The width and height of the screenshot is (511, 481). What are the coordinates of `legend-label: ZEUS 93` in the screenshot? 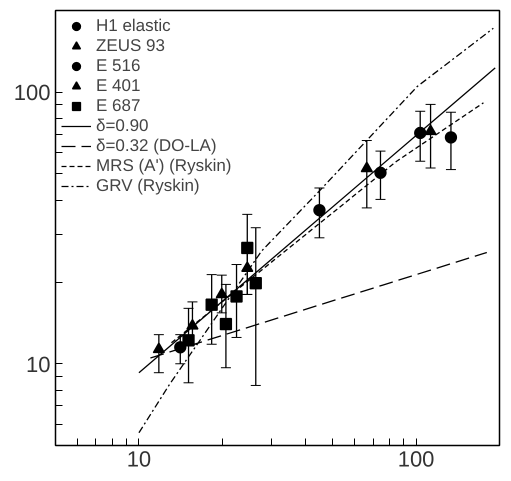 It's located at (130, 46).